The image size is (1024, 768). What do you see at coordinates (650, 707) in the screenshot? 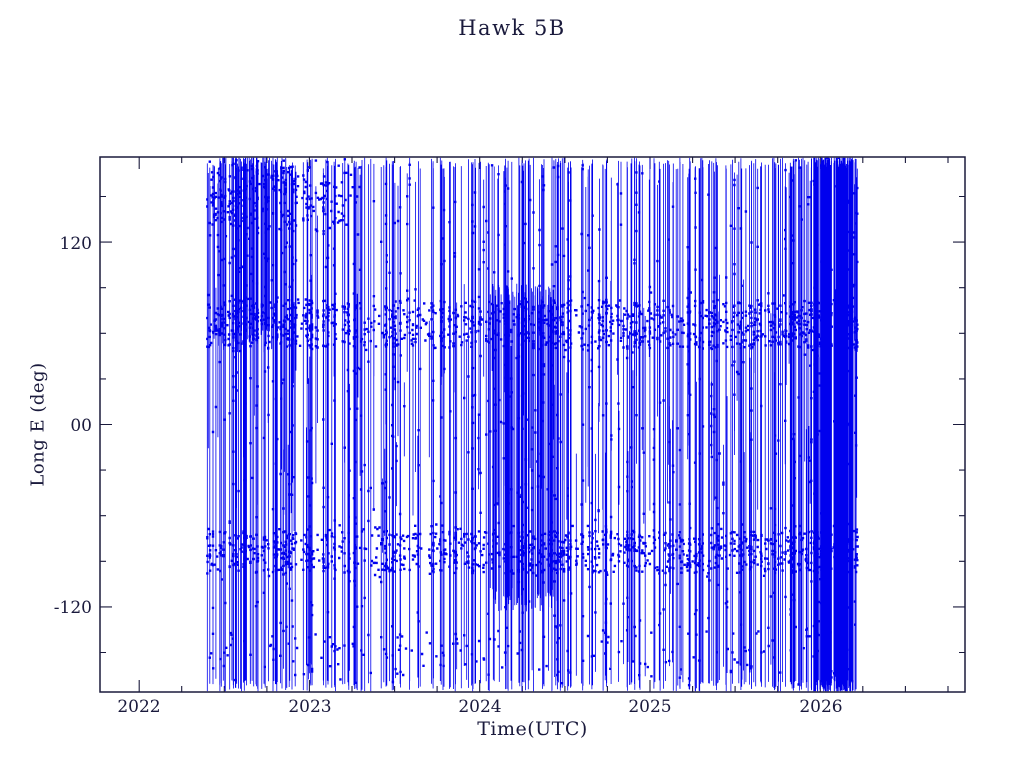
I see `x-tick-label: 2025` at bounding box center [650, 707].